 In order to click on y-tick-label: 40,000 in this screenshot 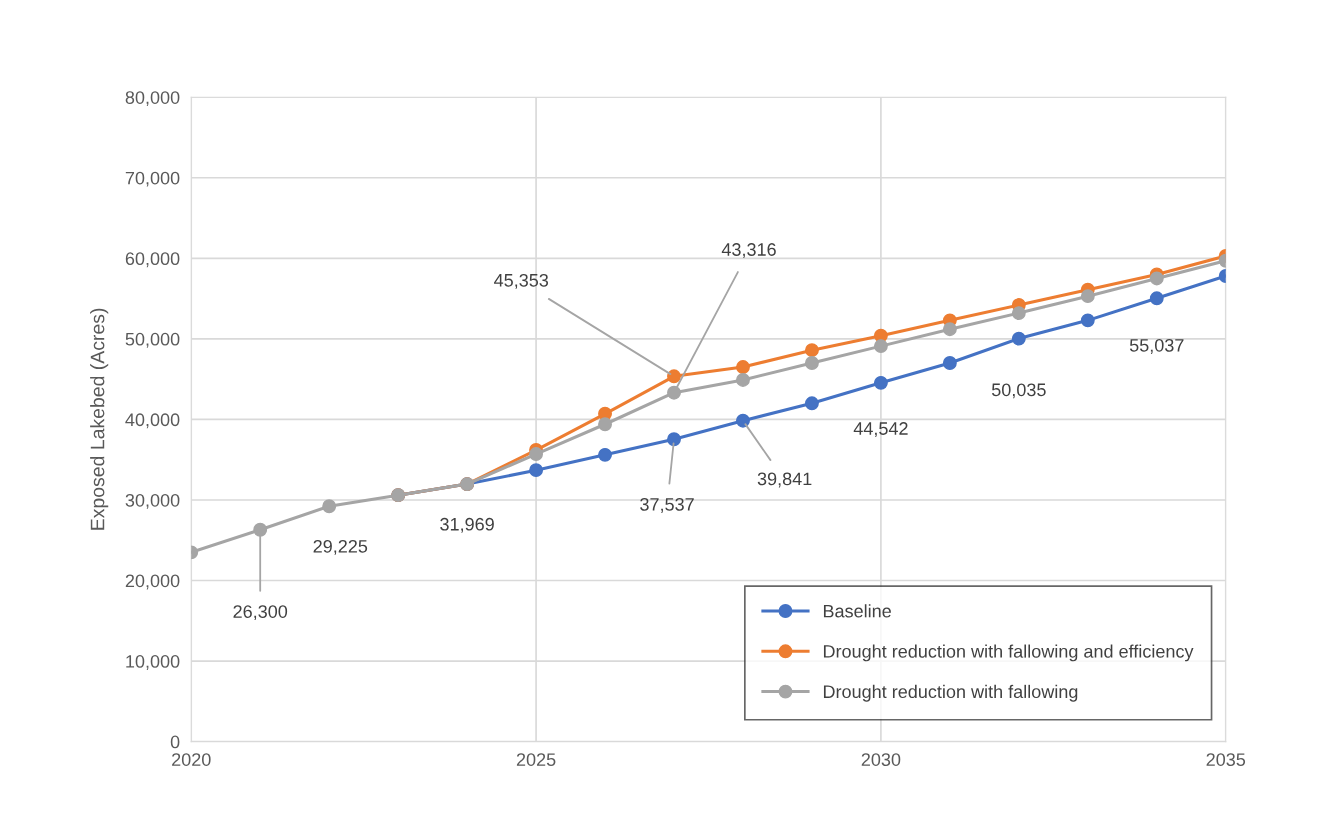, I will do `click(152, 421)`.